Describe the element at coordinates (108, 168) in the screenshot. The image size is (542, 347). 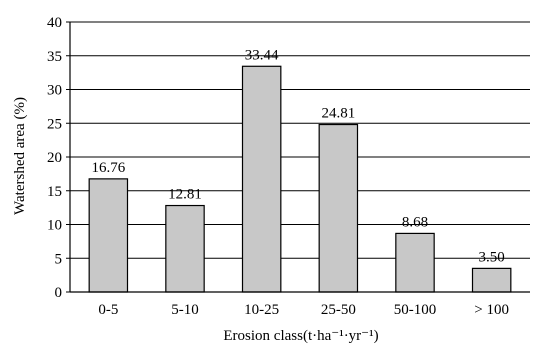
I see `data-label: 16.76` at that location.